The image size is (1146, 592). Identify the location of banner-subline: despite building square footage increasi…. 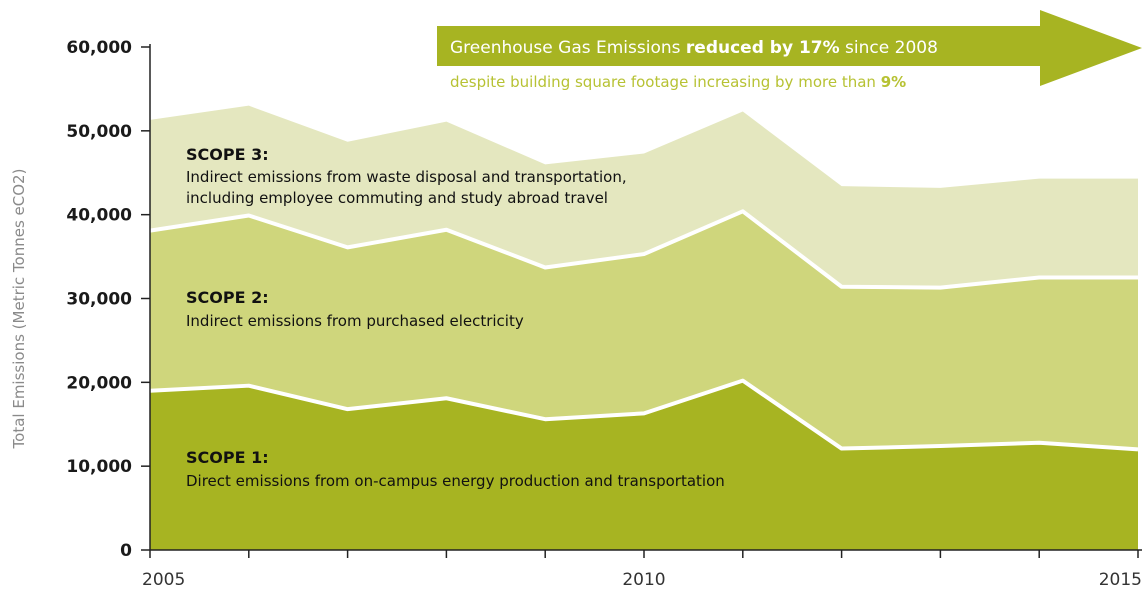
(678, 82).